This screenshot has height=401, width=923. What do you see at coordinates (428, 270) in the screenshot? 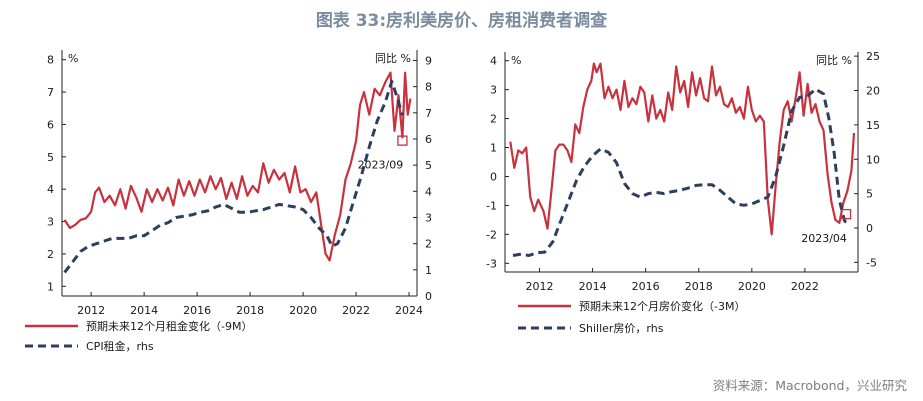
I see `right-tick-label: 1` at bounding box center [428, 270].